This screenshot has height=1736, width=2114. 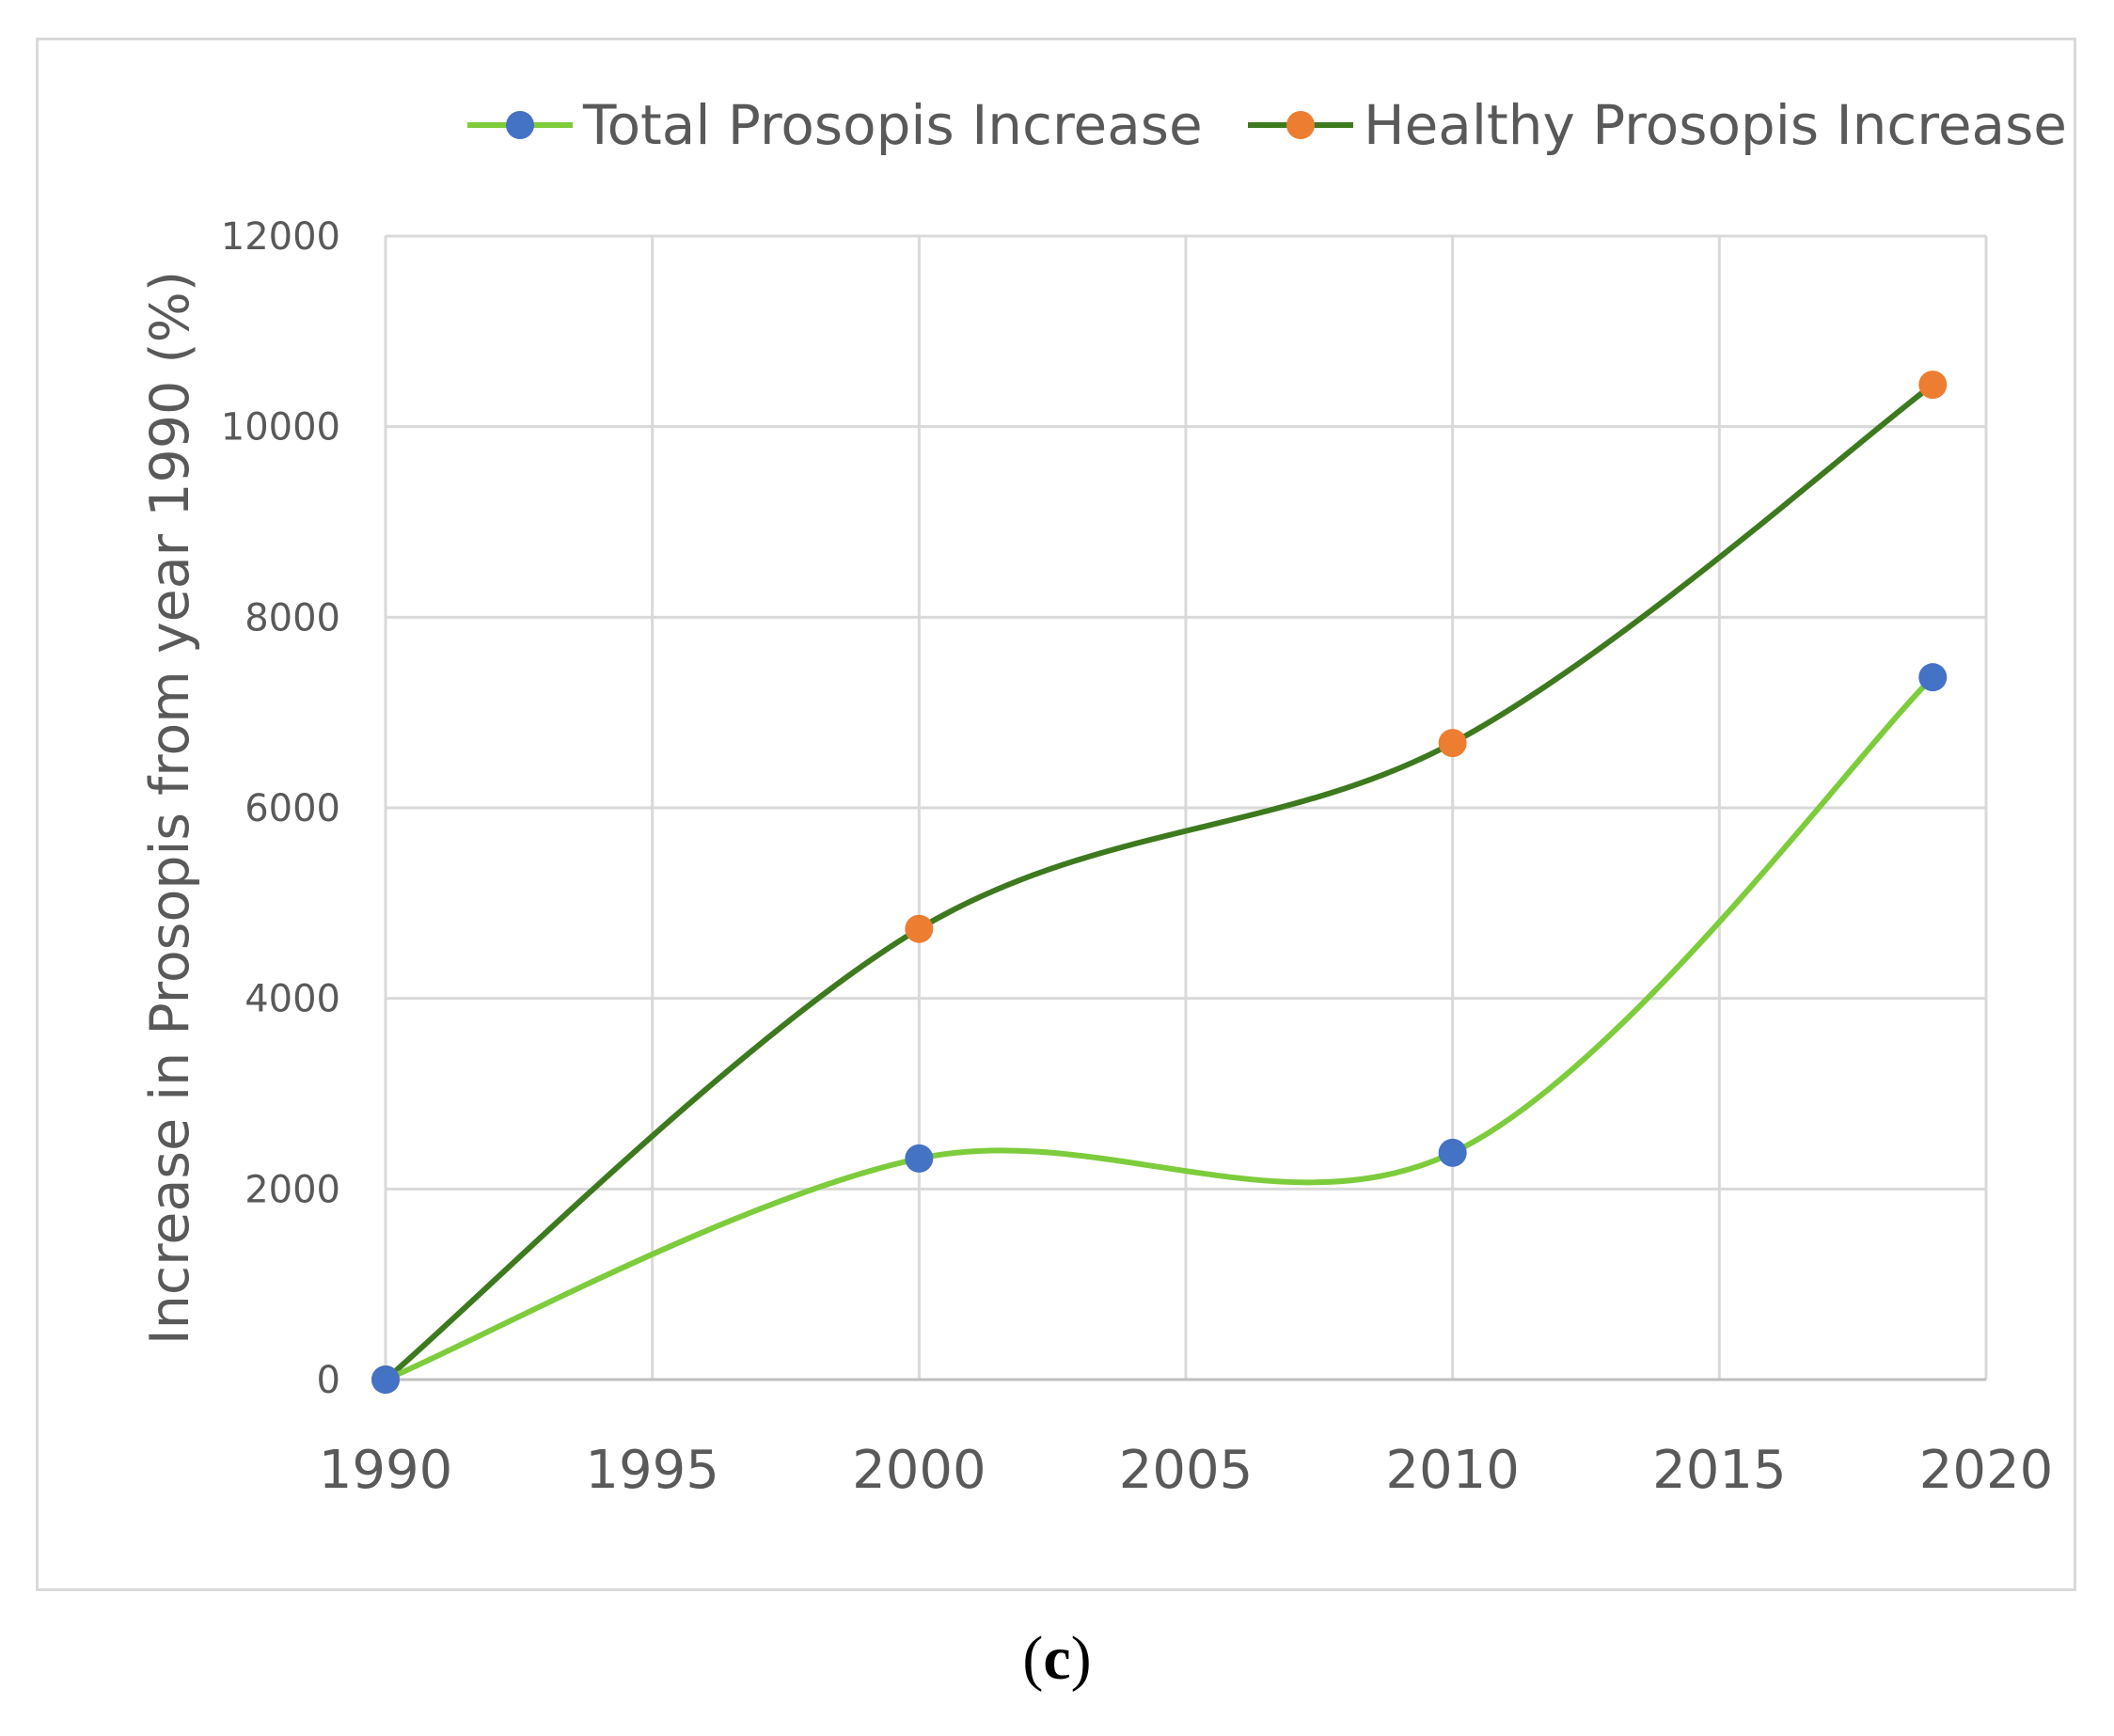 What do you see at coordinates (170, 808) in the screenshot?
I see `y-axis-title: Increase in Prosopis from year 1990 (%)` at bounding box center [170, 808].